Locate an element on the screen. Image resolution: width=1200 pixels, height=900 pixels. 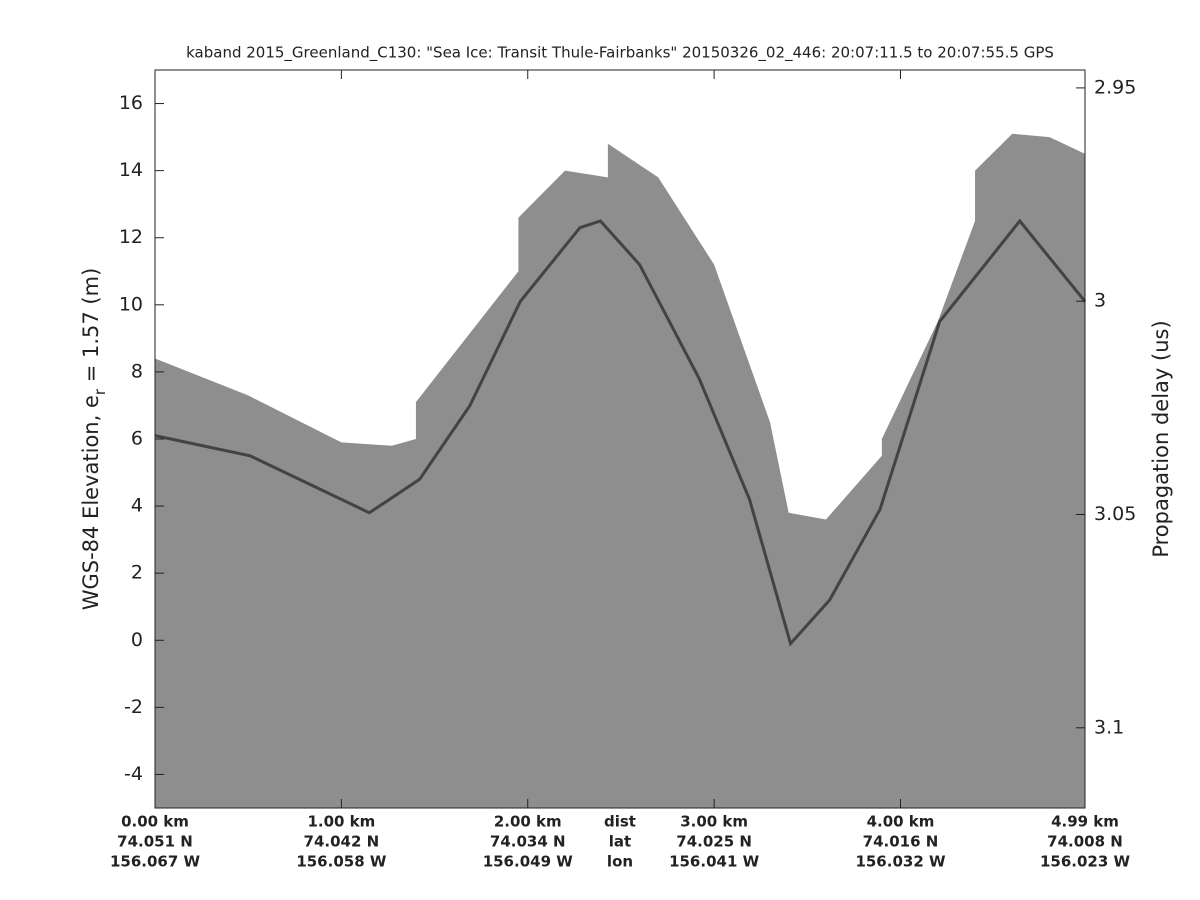
y-tick-label: 2 is located at coordinates (137, 573).